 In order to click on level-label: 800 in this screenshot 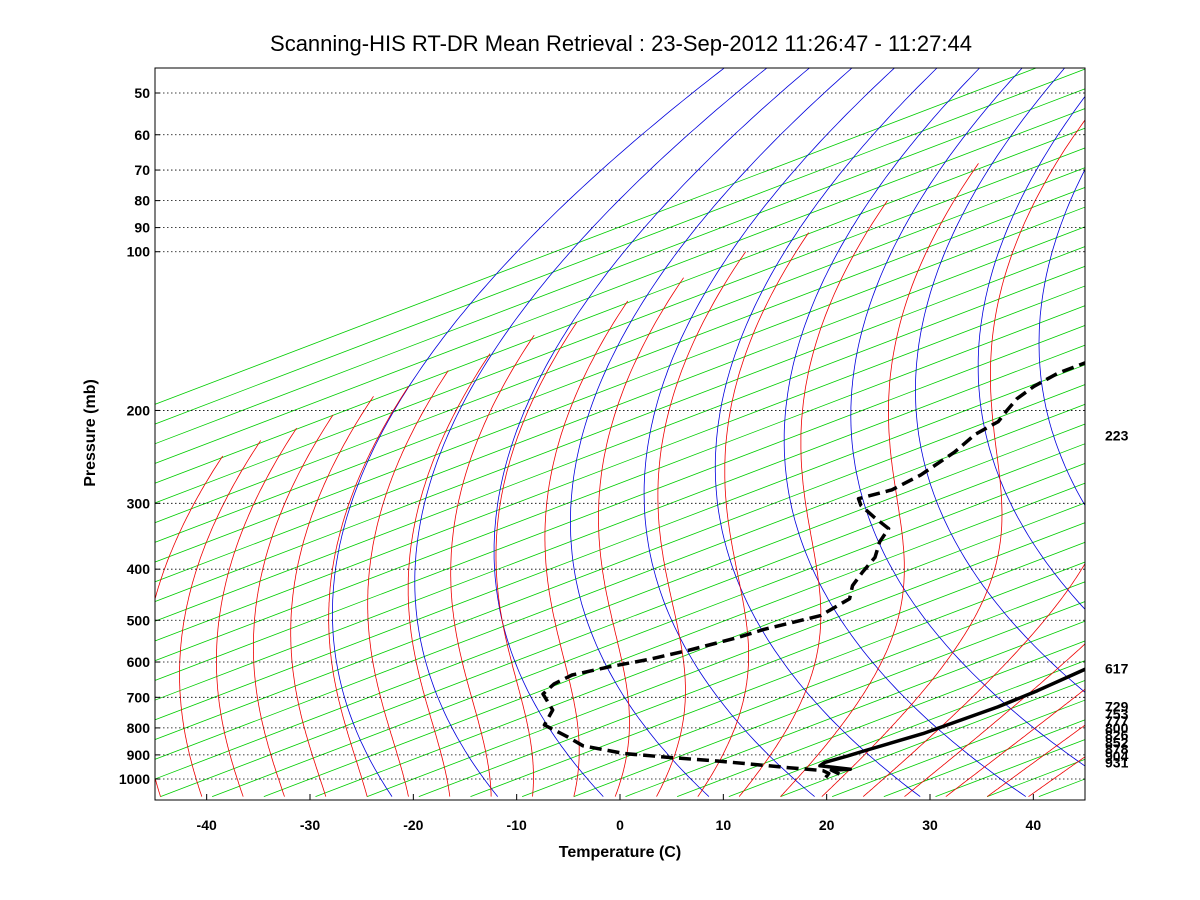, I will do `click(1117, 728)`.